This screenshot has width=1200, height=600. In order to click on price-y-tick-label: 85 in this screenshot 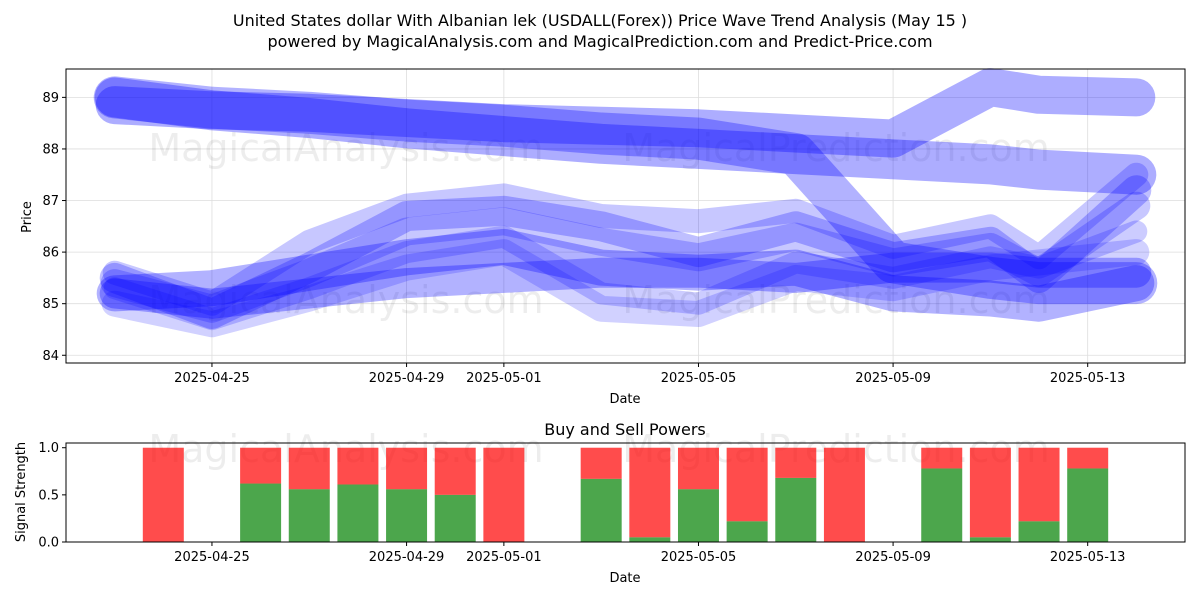, I will do `click(50, 304)`.